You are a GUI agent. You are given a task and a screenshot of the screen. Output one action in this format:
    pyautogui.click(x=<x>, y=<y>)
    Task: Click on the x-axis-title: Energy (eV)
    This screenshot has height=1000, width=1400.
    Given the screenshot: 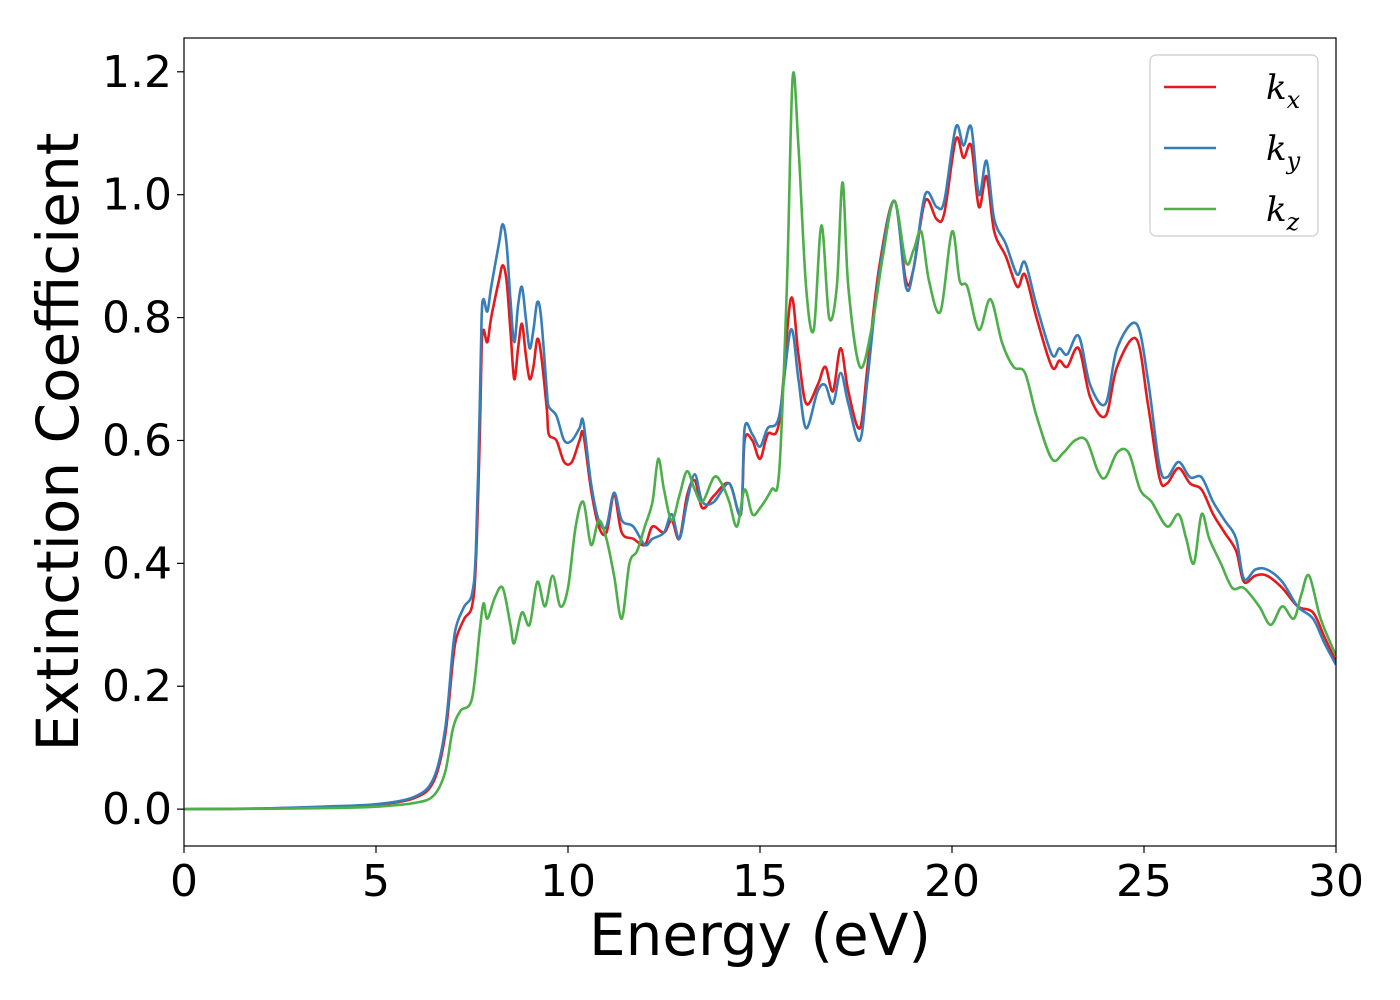 What is the action you would take?
    pyautogui.click(x=760, y=935)
    